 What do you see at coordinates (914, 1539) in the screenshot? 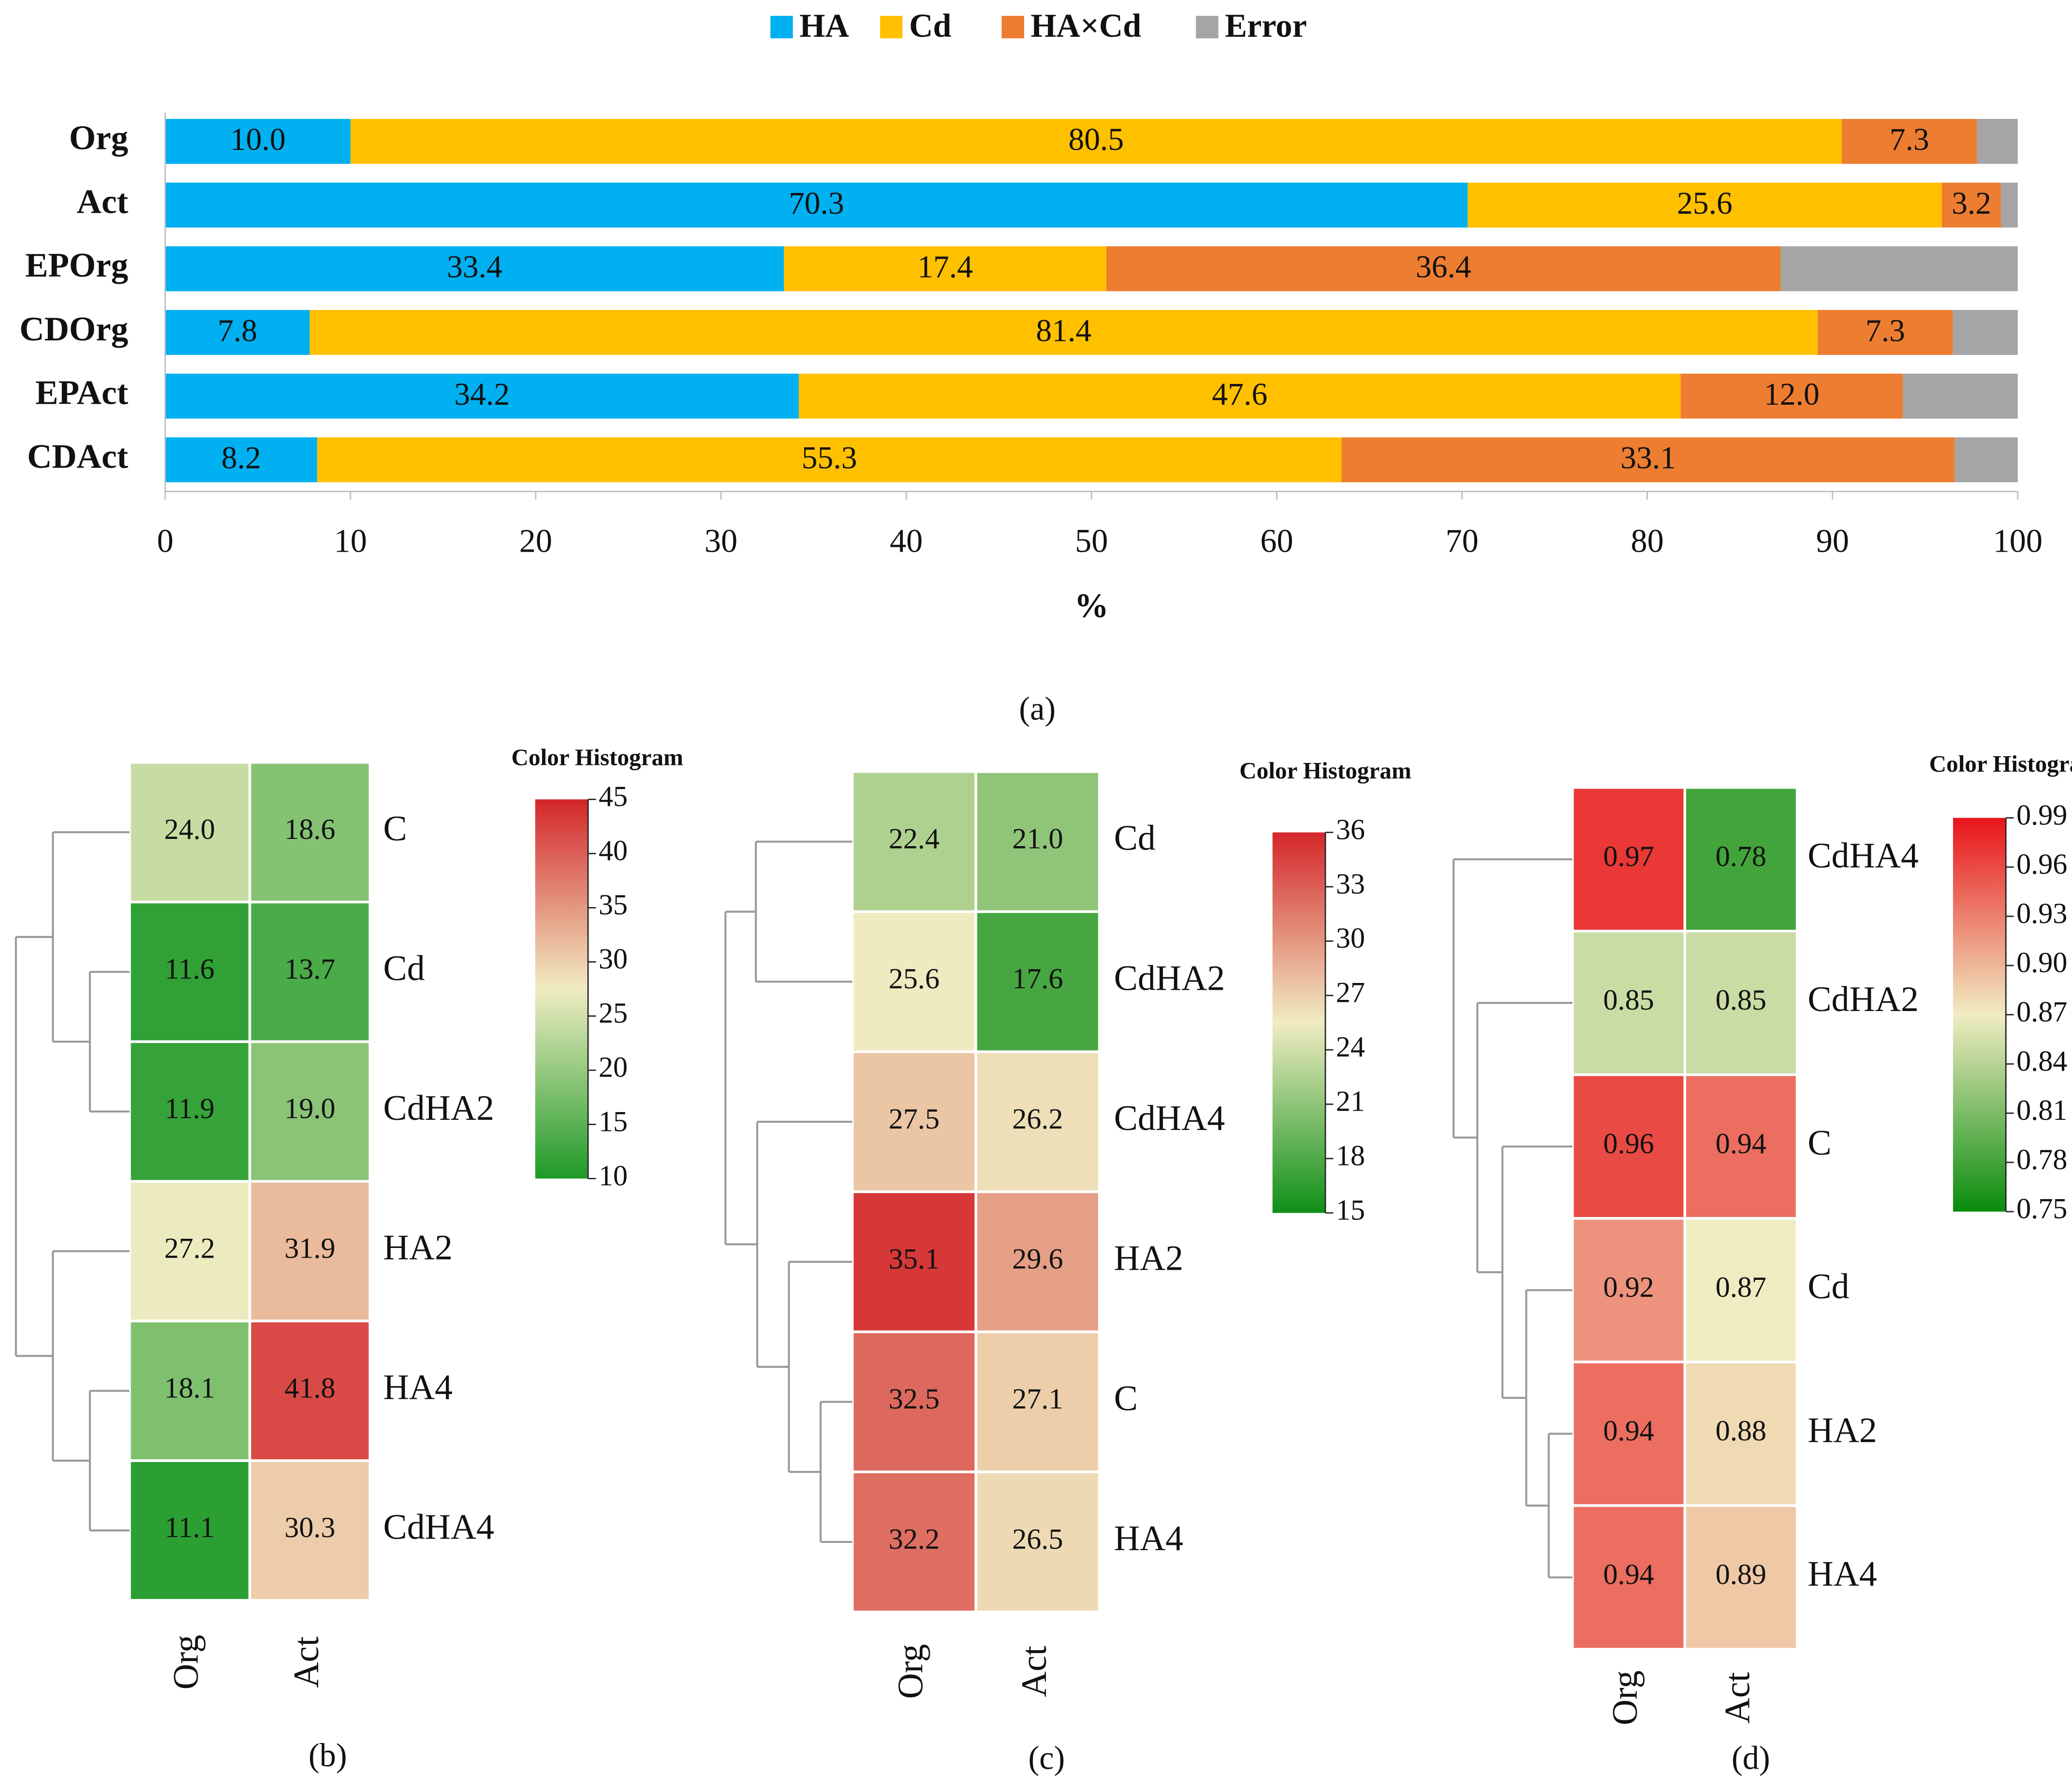
I see `cell-label: 32.2` at bounding box center [914, 1539].